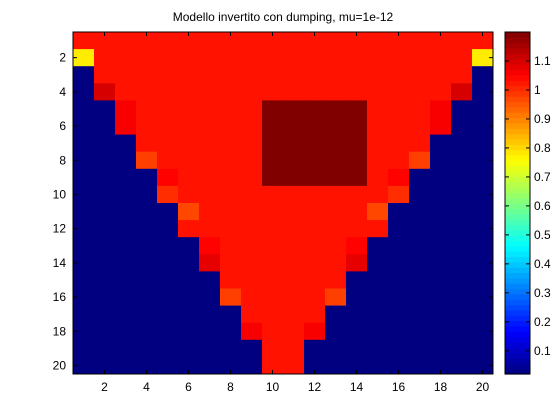 The width and height of the screenshot is (560, 420). What do you see at coordinates (60, 194) in the screenshot?
I see `y-tick-label: 10` at bounding box center [60, 194].